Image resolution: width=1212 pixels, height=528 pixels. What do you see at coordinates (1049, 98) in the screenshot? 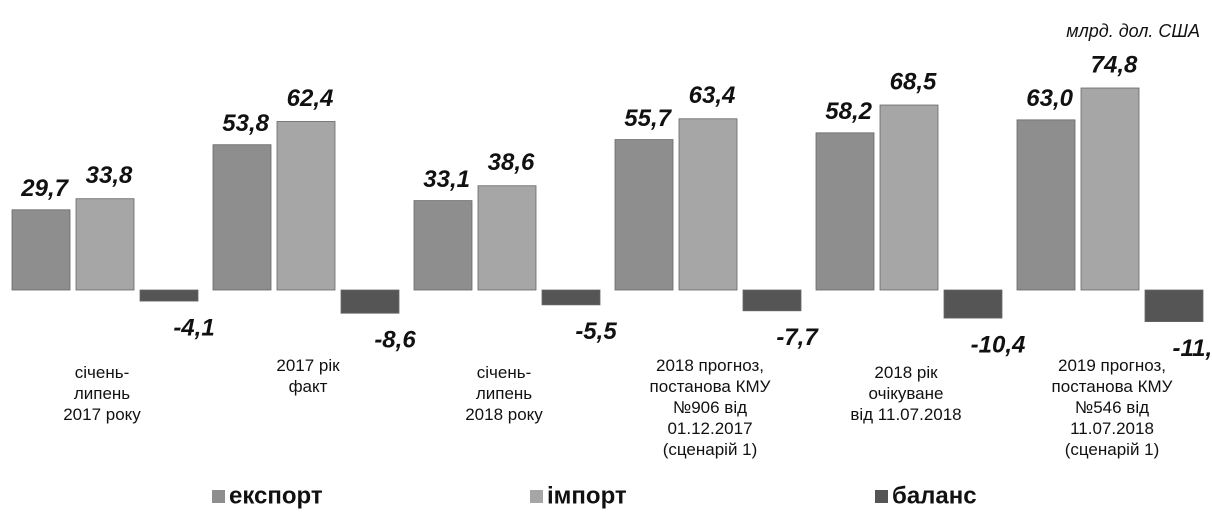
I see `value-label: 63,0` at bounding box center [1049, 98].